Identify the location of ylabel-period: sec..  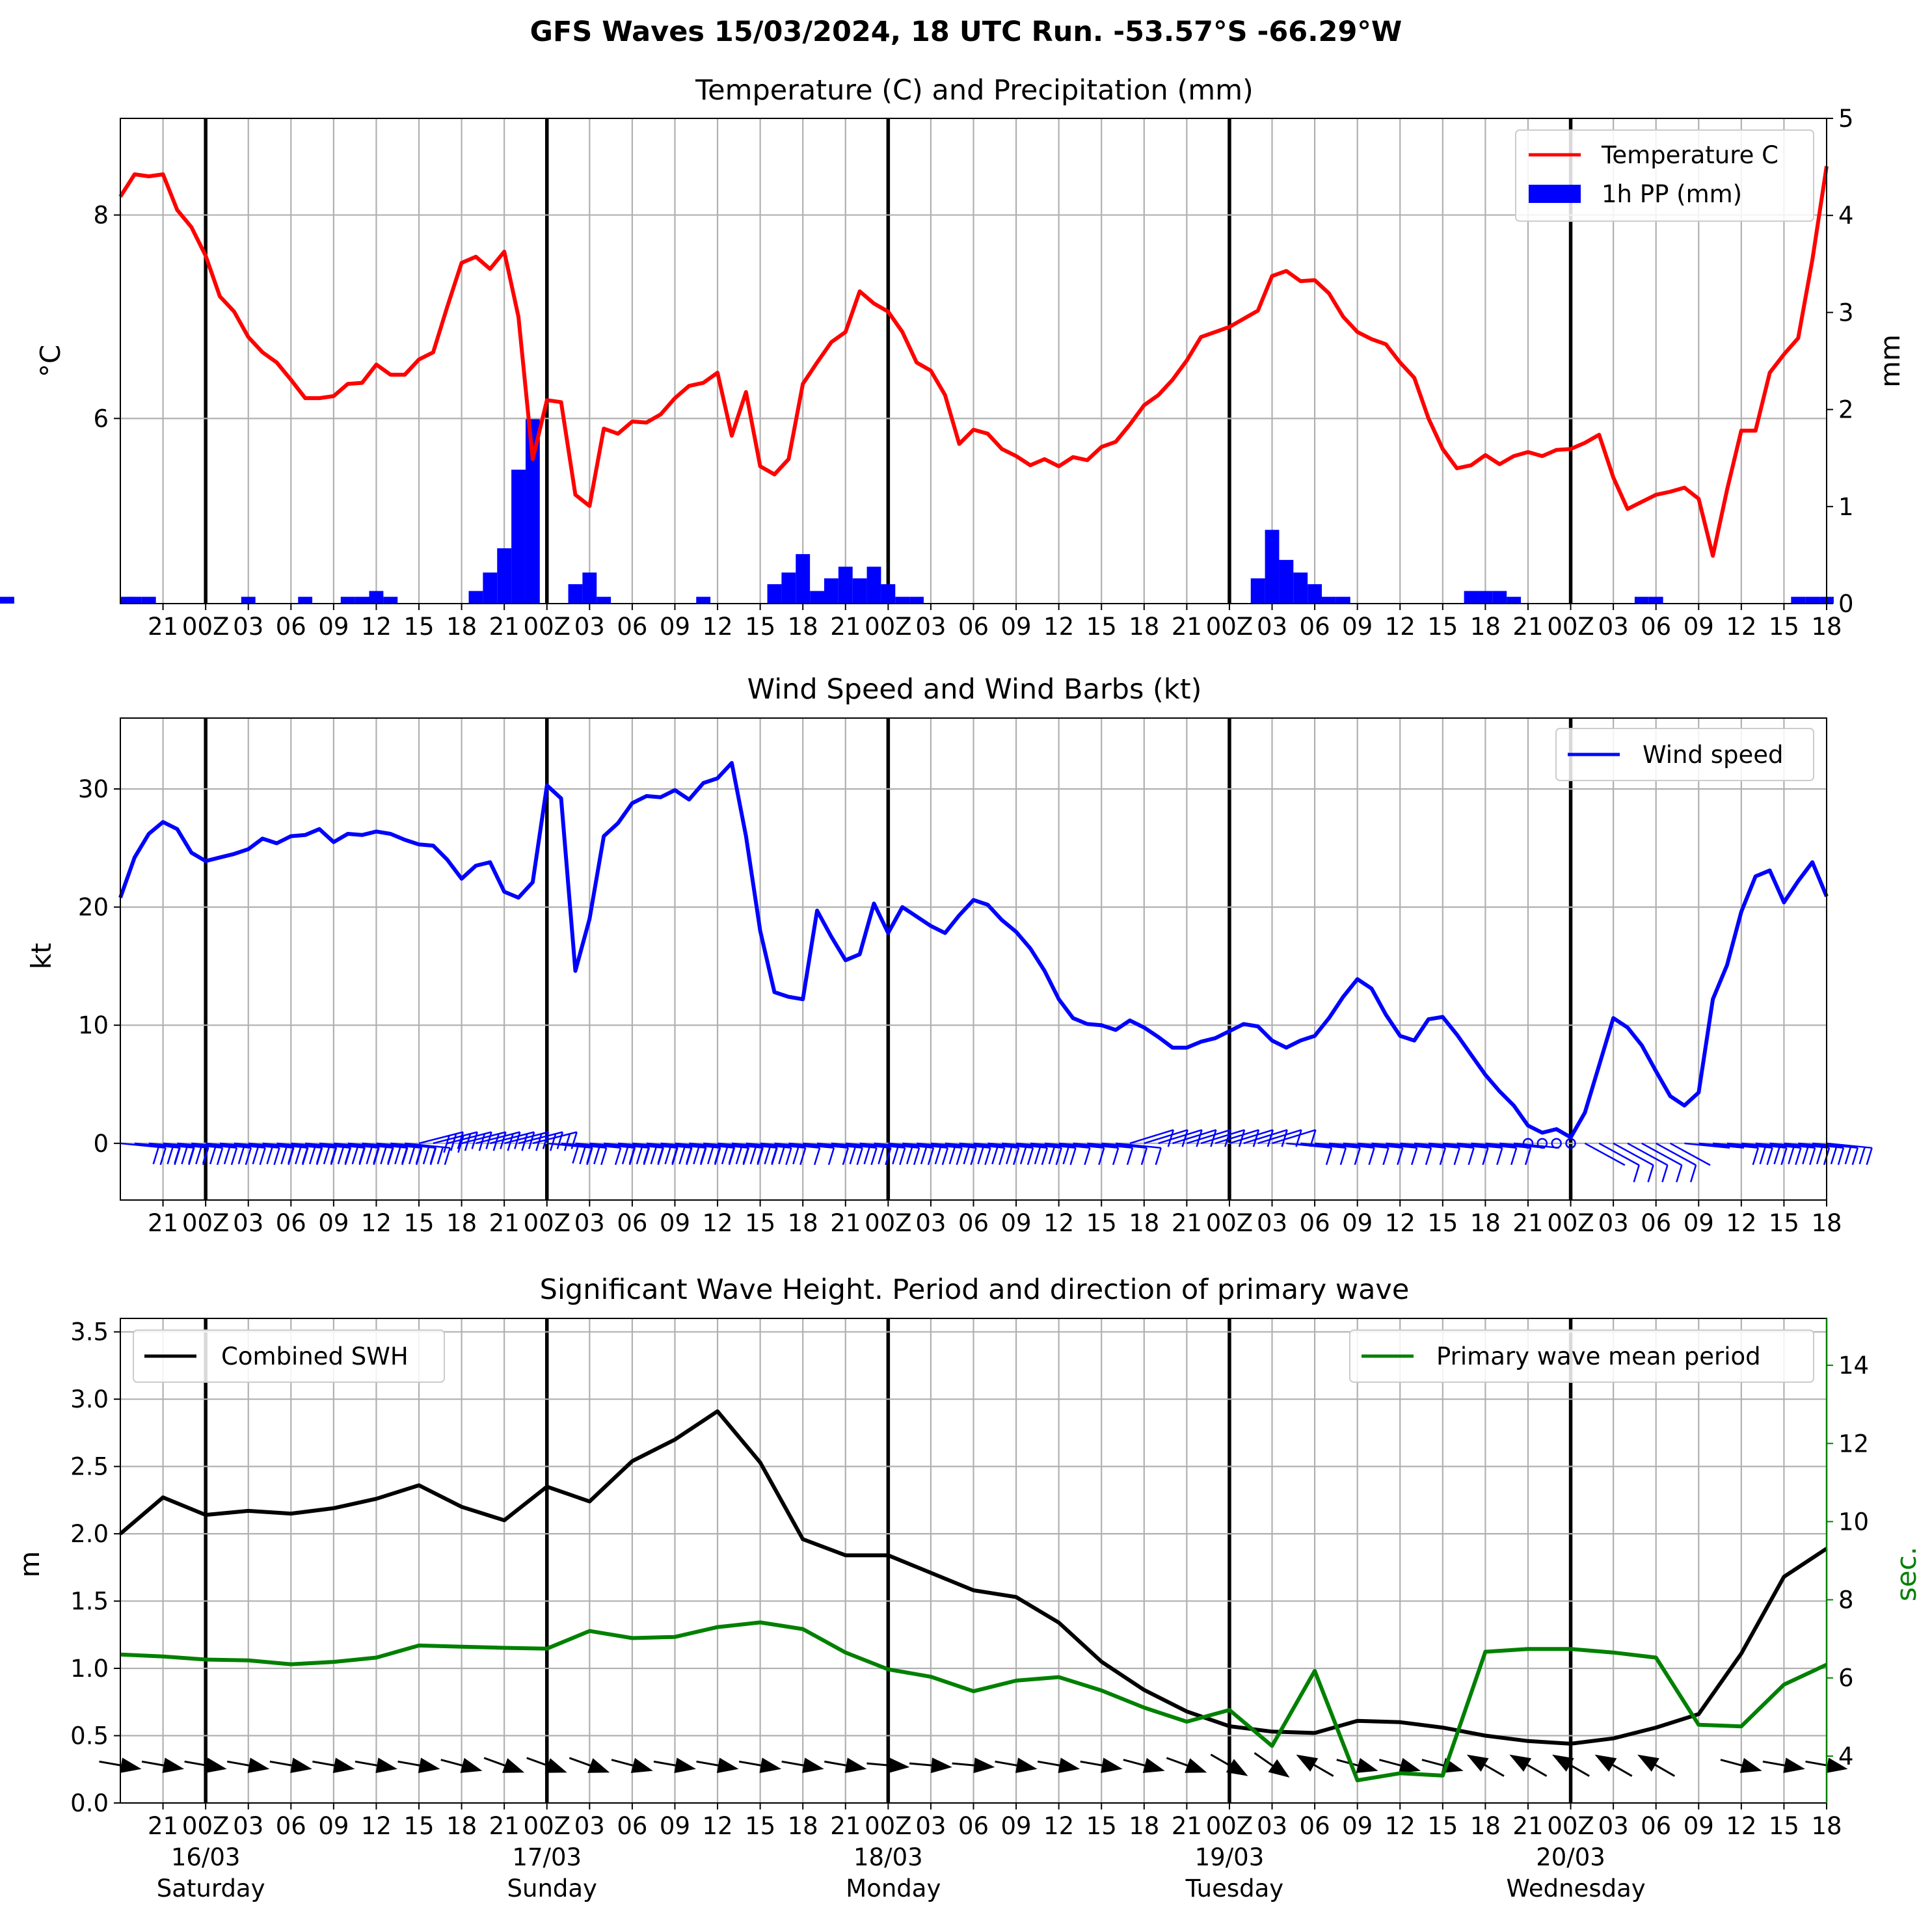
(1906, 1574).